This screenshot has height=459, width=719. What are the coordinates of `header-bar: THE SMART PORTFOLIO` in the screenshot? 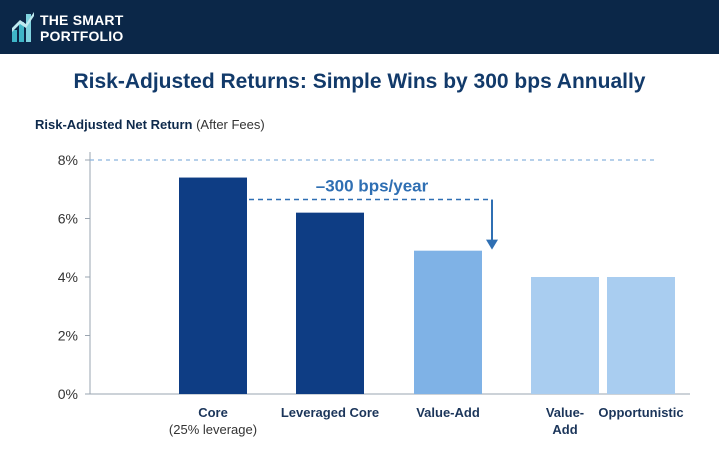 It's located at (359, 27).